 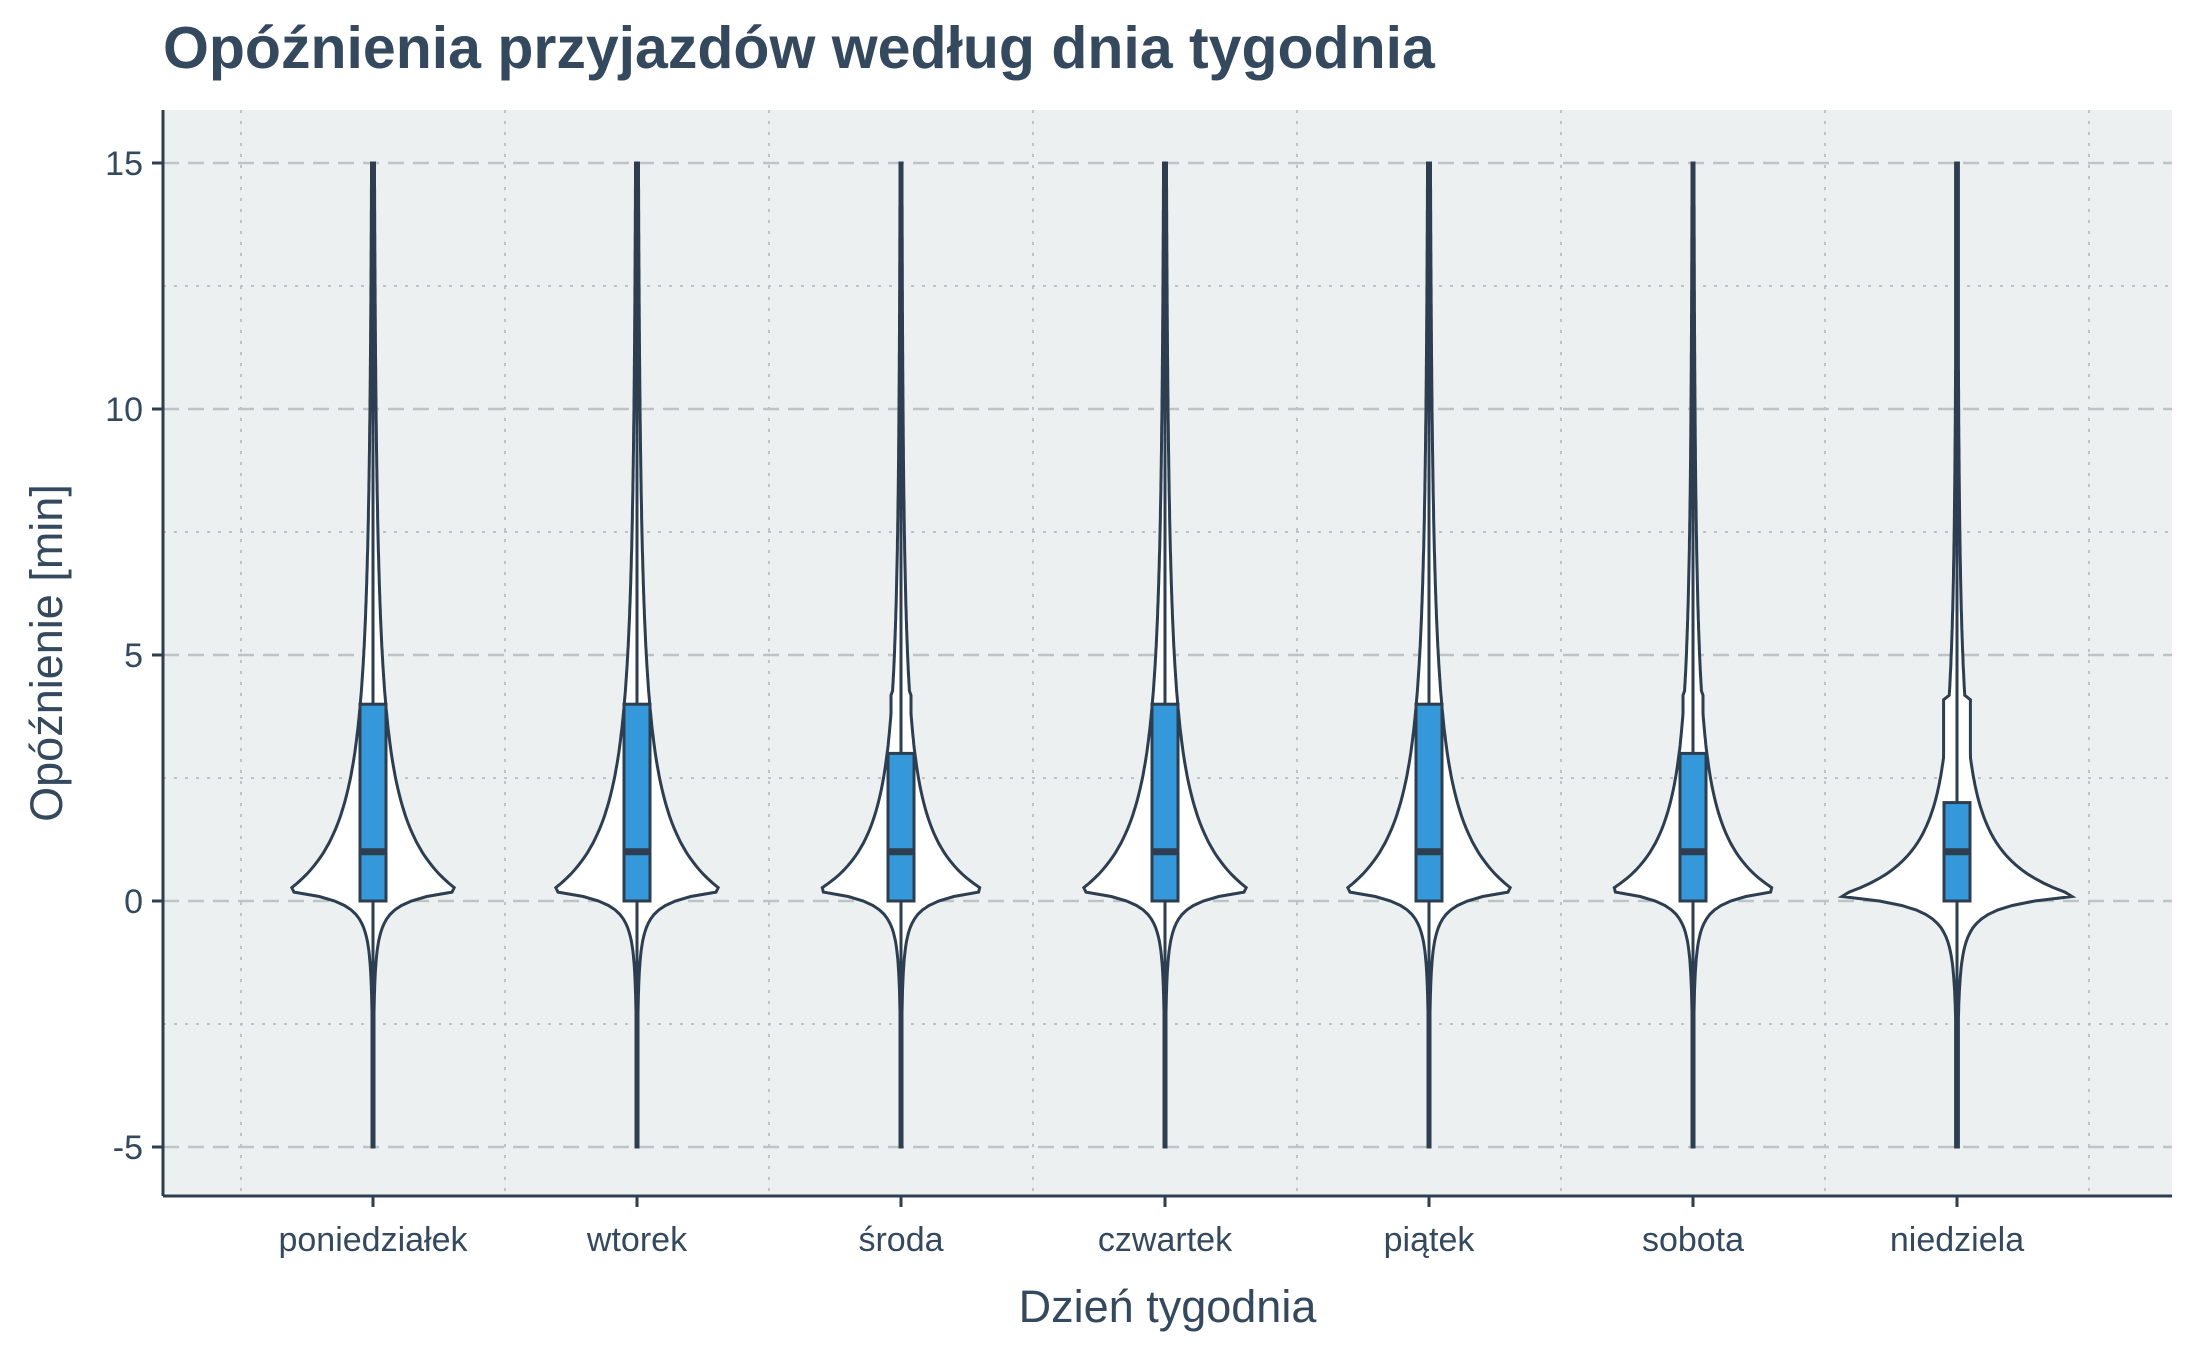 What do you see at coordinates (1168, 1306) in the screenshot?
I see `x-axis-title: Dzień tygodnia` at bounding box center [1168, 1306].